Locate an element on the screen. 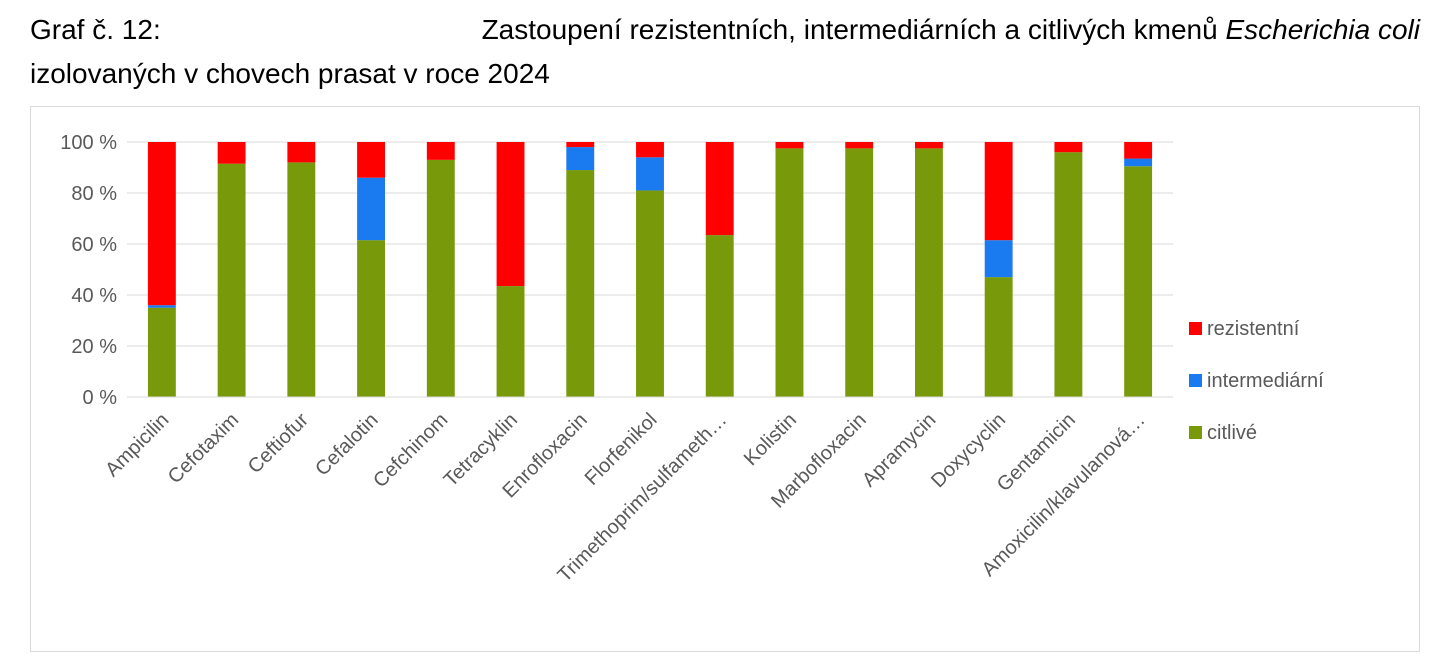 The width and height of the screenshot is (1442, 666). y-tick-label: 0 % is located at coordinates (100, 398).